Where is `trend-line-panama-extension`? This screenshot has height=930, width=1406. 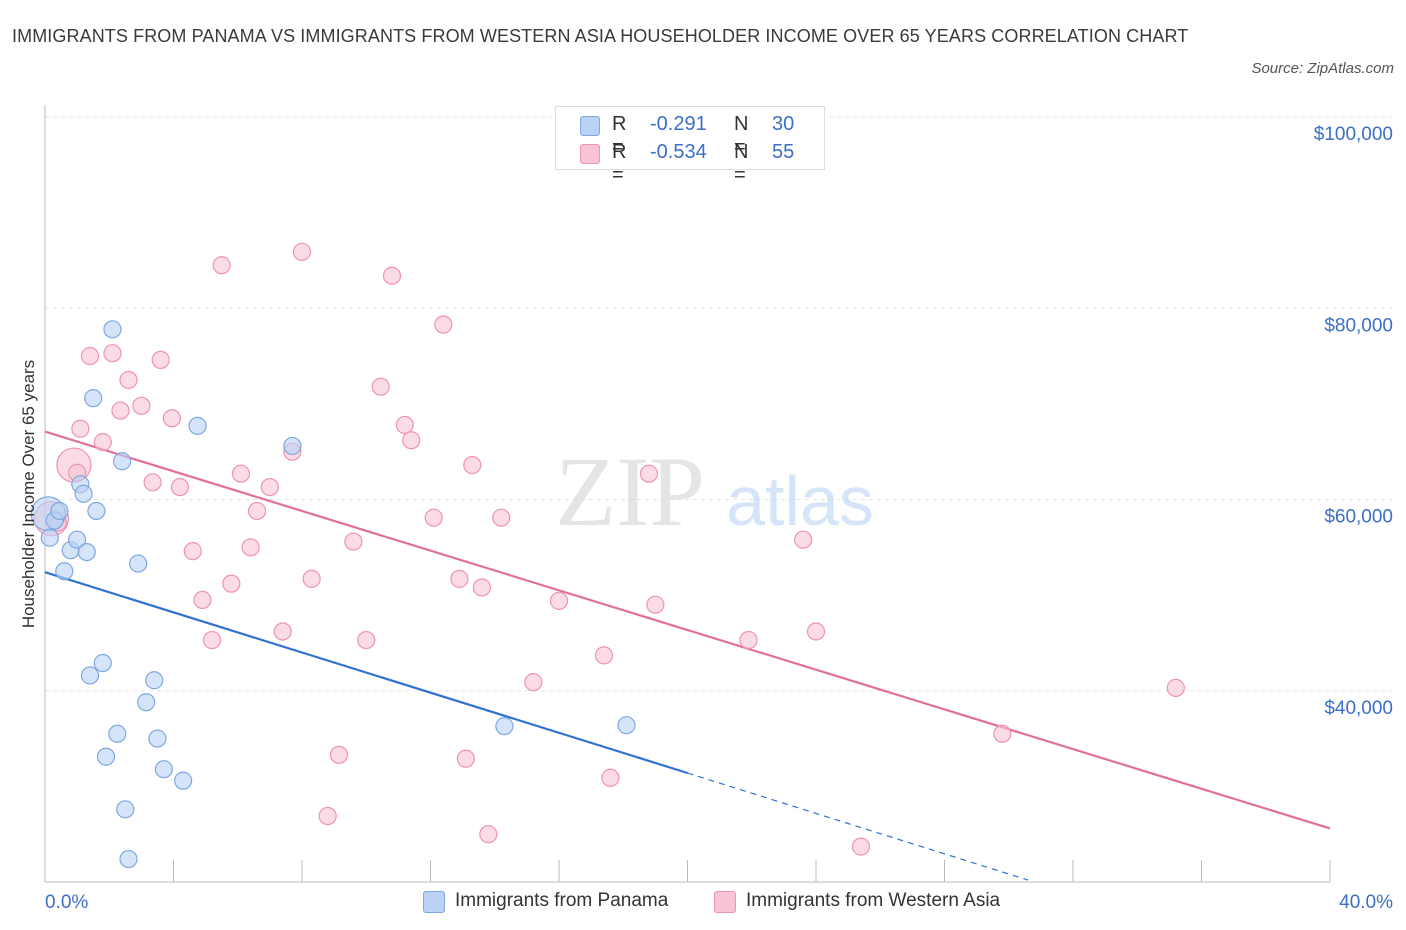
trend-line-panama-extension is located at coordinates (858, 826).